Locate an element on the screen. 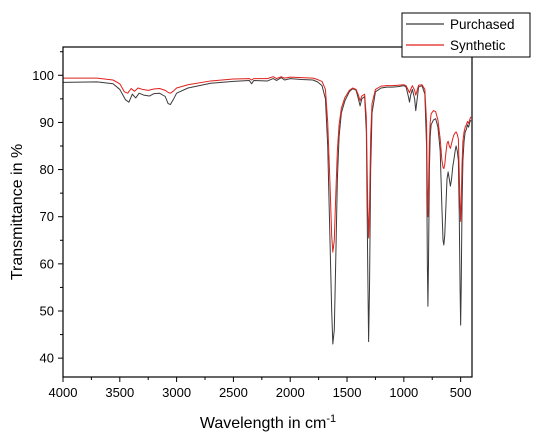 Image resolution: width=550 pixels, height=441 pixels. y-tick-label: 70 is located at coordinates (47, 216).